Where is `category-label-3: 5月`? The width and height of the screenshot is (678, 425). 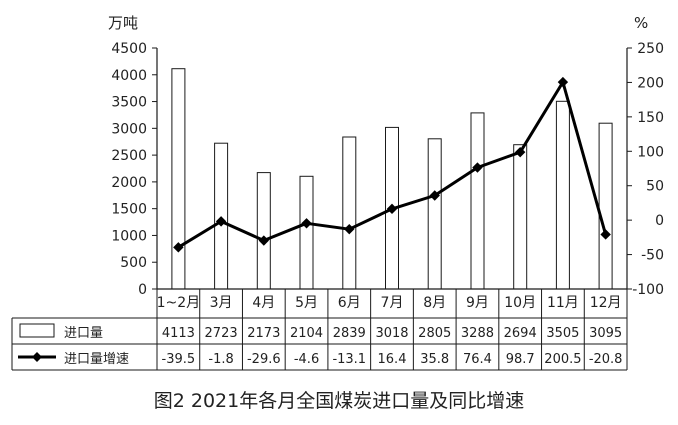 category-label-3: 5月 is located at coordinates (306, 303).